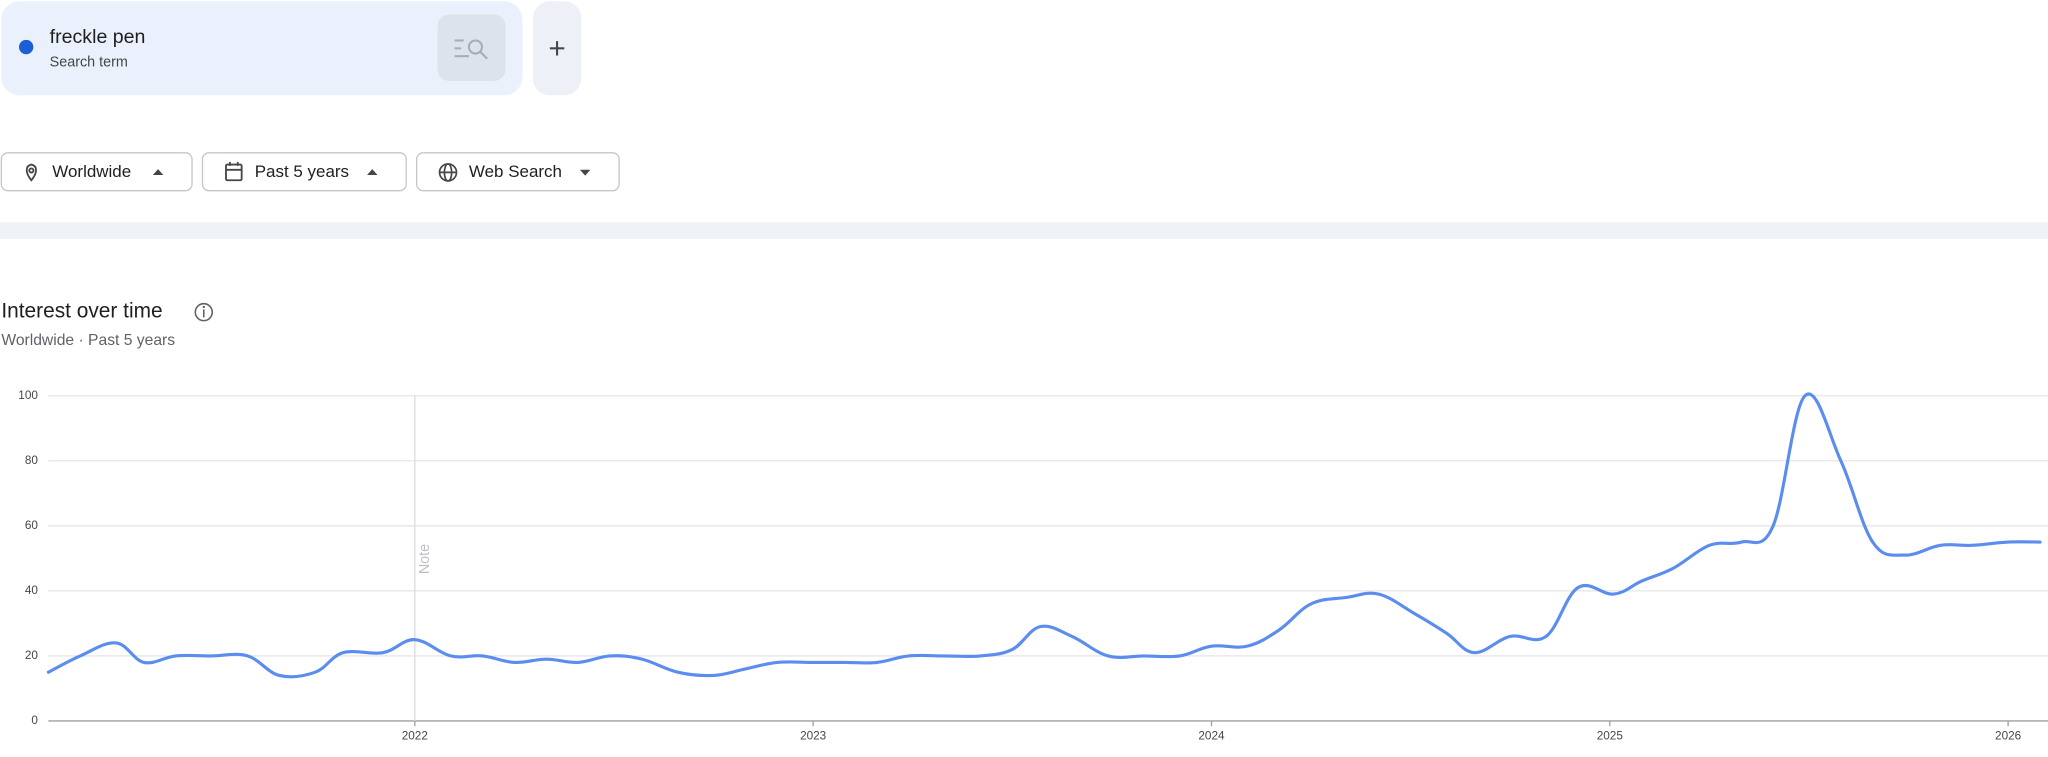  I want to click on property-label: Web Search, so click(515, 171).